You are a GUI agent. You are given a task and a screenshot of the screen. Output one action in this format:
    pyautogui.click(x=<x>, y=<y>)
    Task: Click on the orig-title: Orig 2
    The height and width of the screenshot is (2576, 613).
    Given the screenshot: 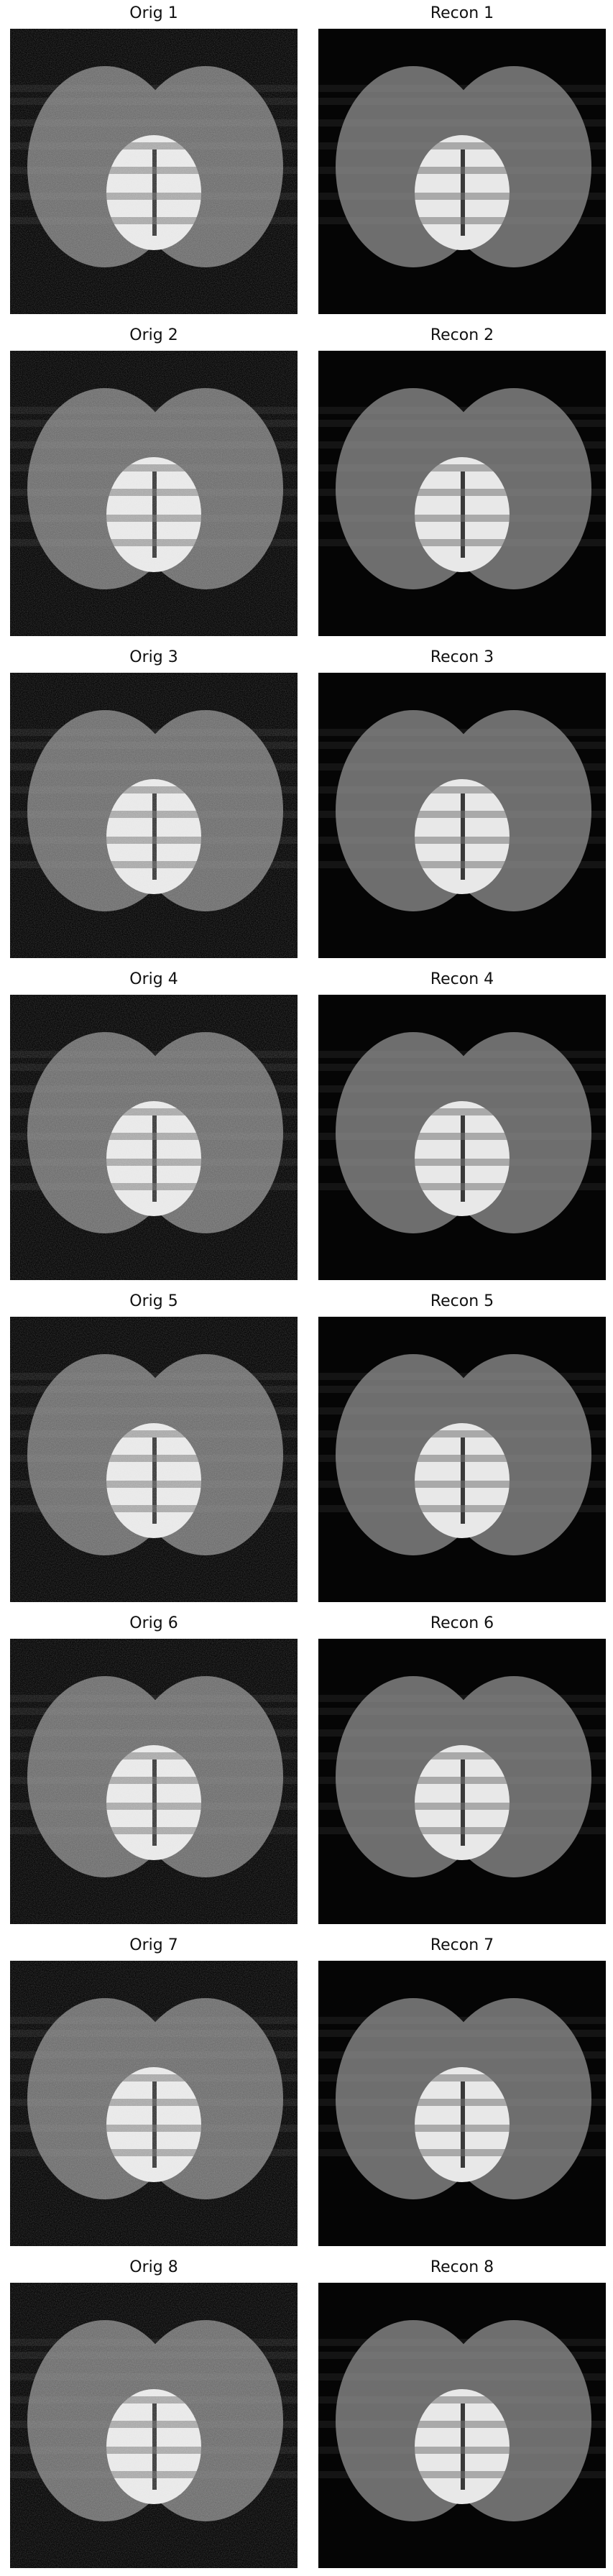 What is the action you would take?
    pyautogui.click(x=153, y=335)
    